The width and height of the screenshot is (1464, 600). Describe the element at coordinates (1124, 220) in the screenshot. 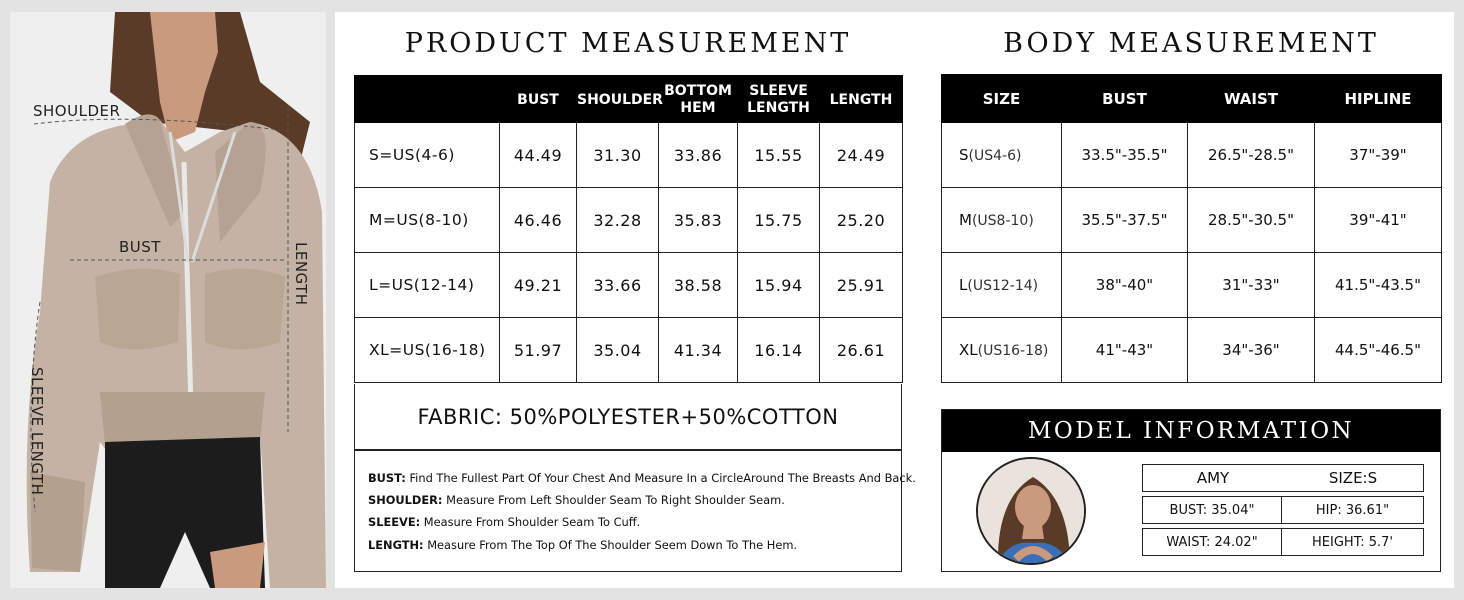

I see `value-cell: 35.5"-37.5"` at that location.